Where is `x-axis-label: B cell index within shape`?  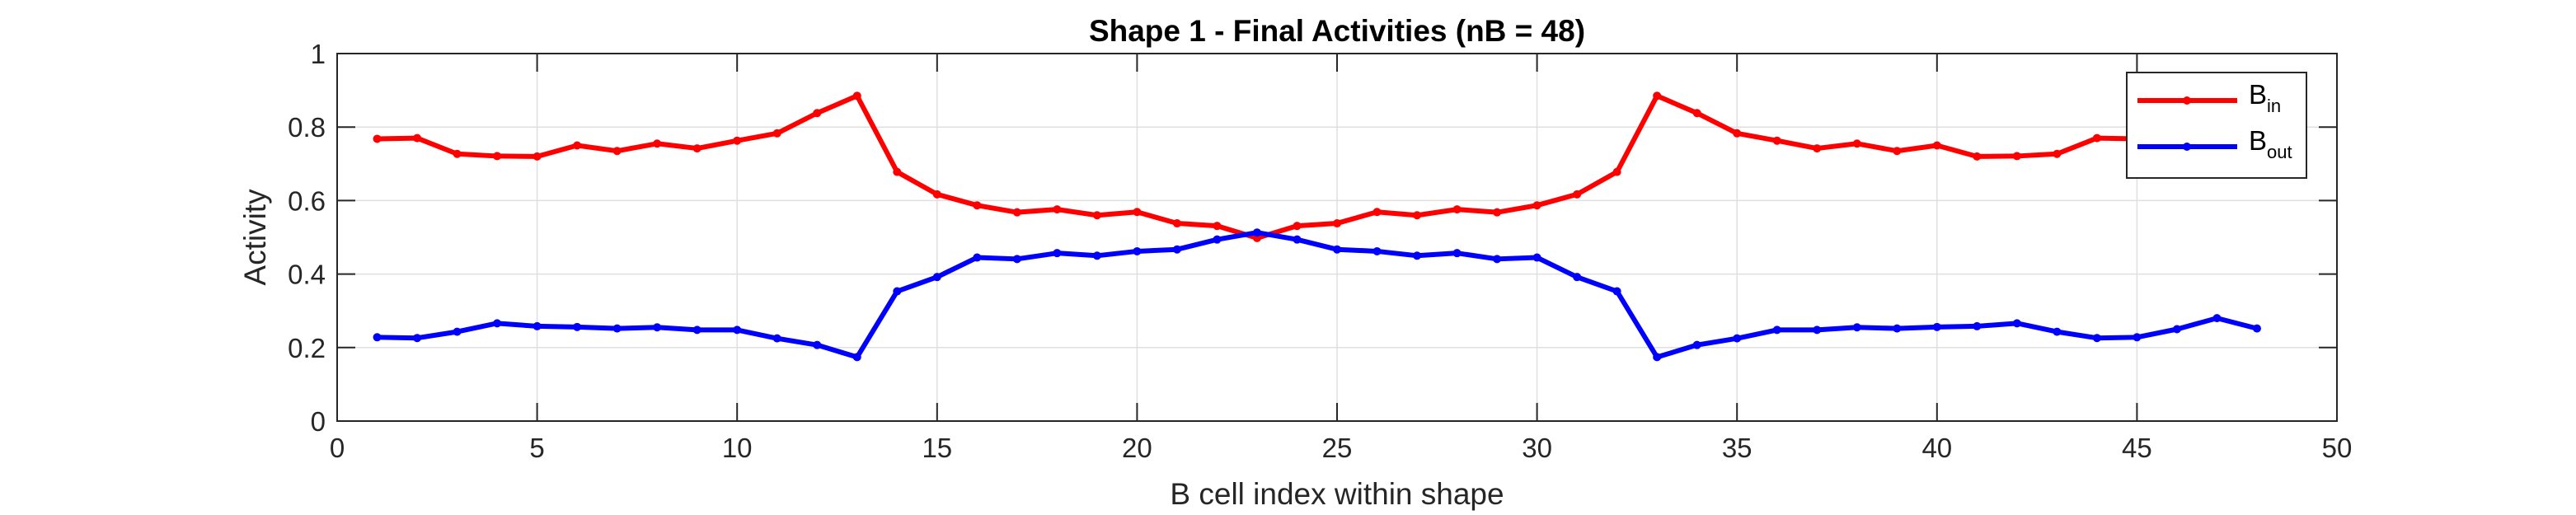
x-axis-label: B cell index within shape is located at coordinates (1337, 494).